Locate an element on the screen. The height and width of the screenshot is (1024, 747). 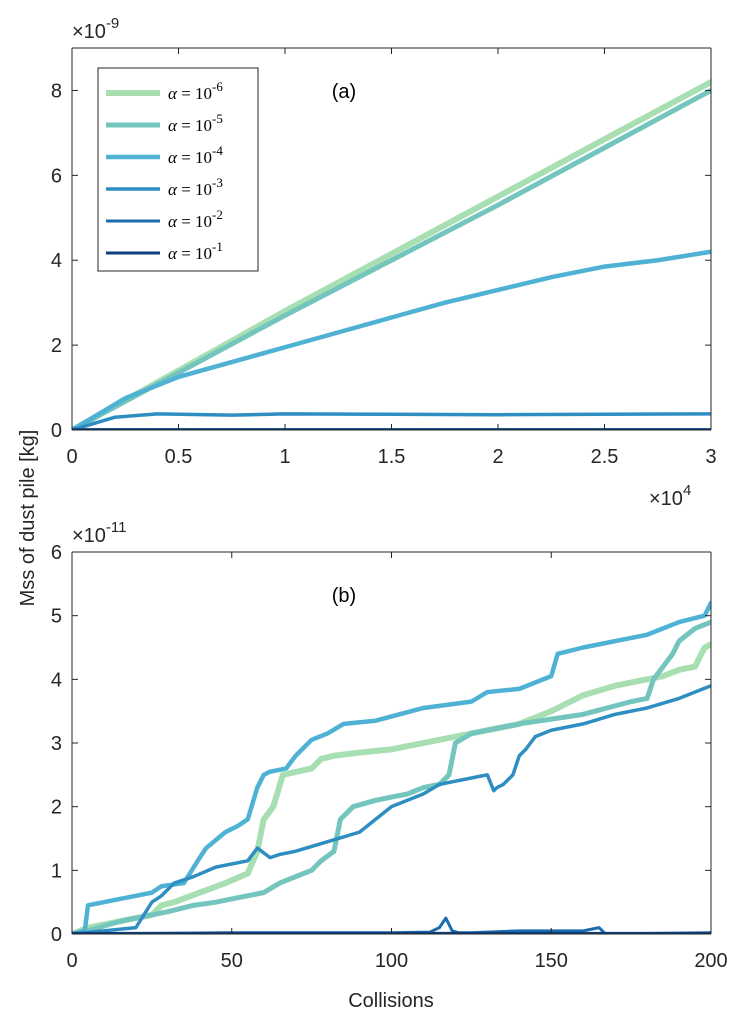
panel-b-x-tick-label: 100 is located at coordinates (391, 961).